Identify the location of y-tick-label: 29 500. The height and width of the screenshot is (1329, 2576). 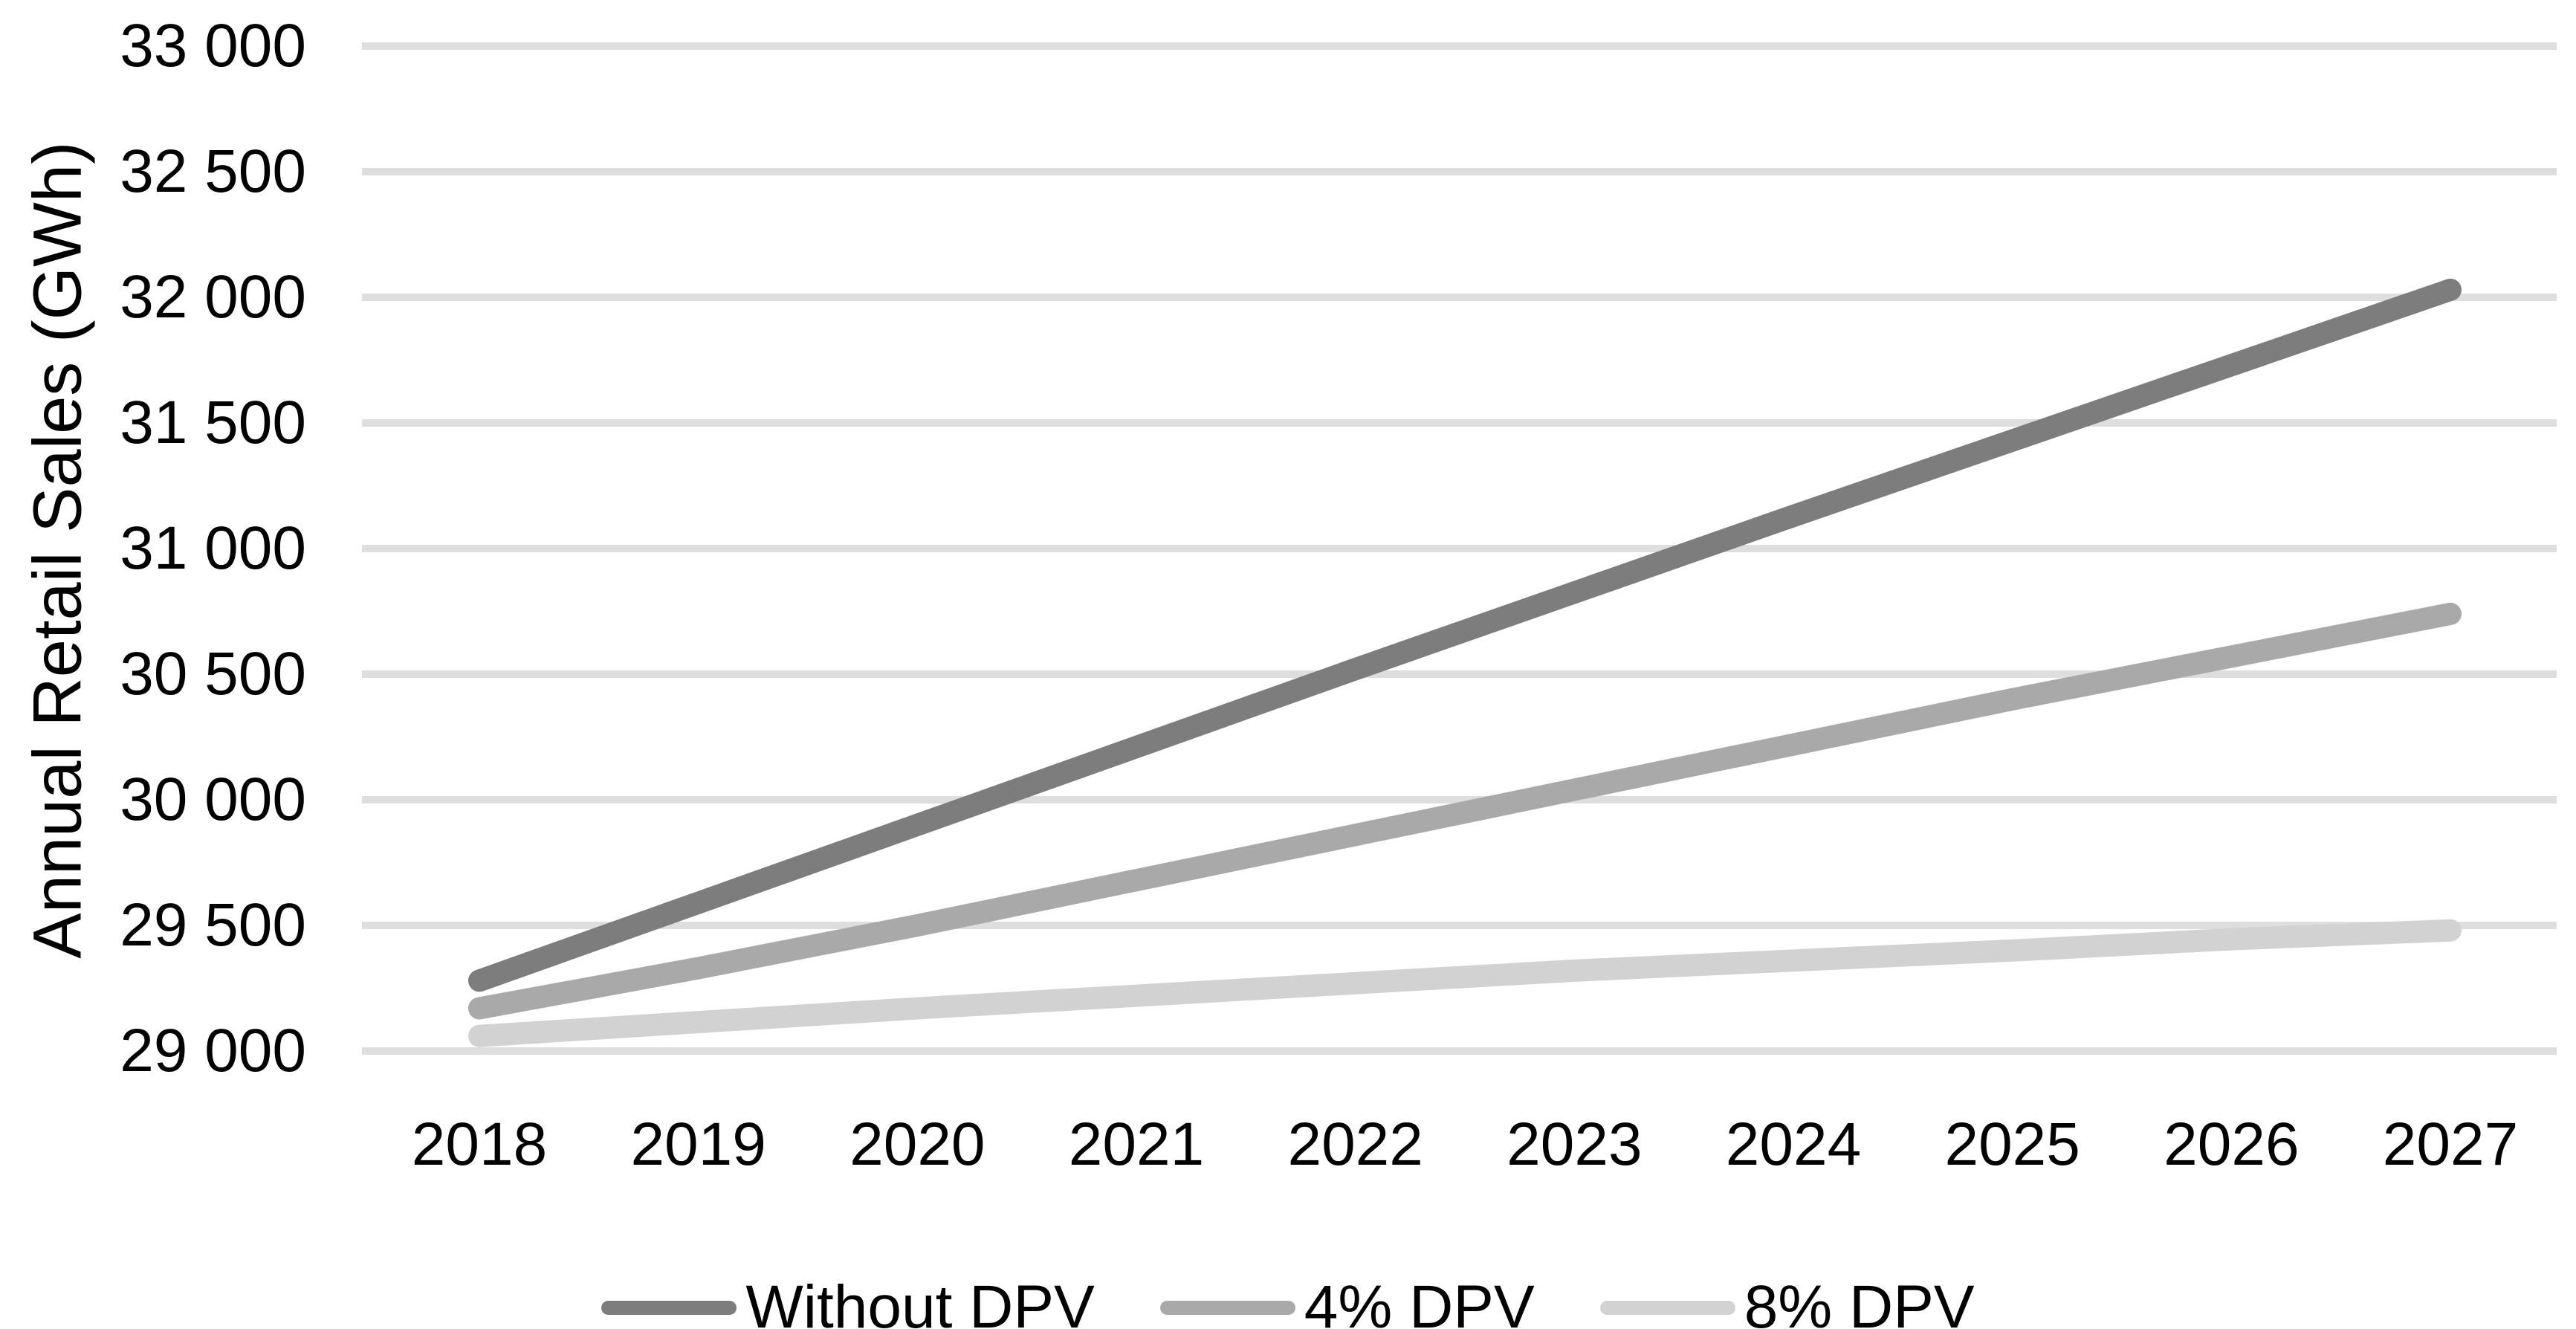
(213, 925).